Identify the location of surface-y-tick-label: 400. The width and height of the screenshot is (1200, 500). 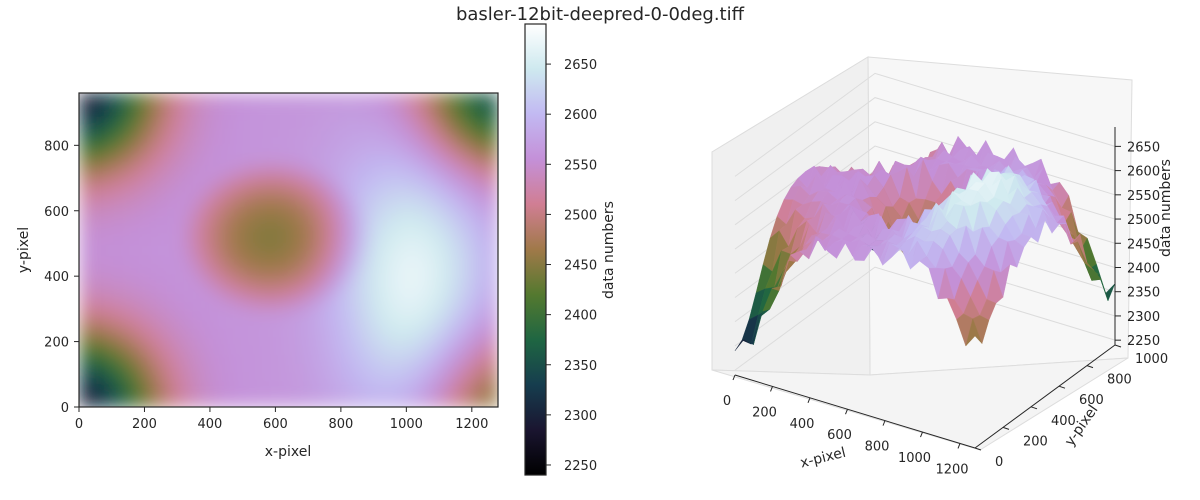
(1063, 421).